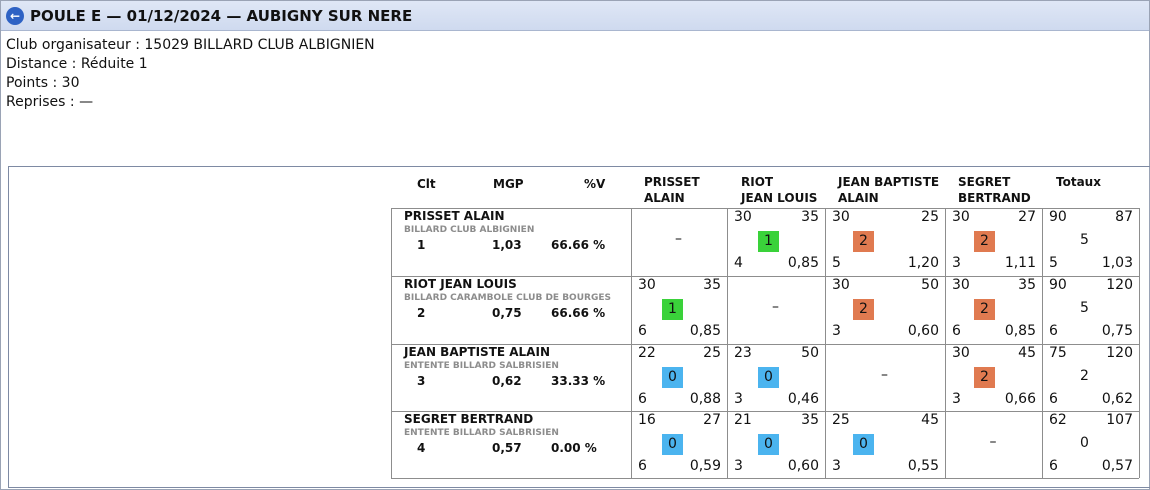 This screenshot has width=1150, height=490. I want to click on match-points: 16, so click(647, 420).